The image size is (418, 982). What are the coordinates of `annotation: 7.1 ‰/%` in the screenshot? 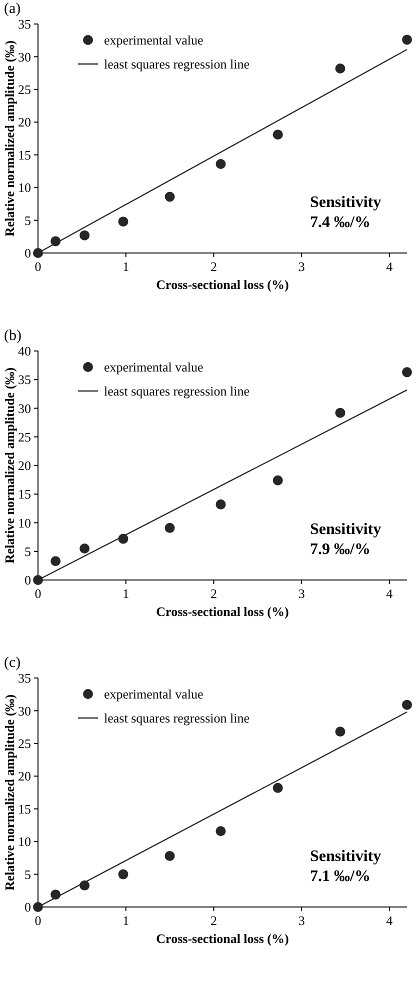 It's located at (340, 876).